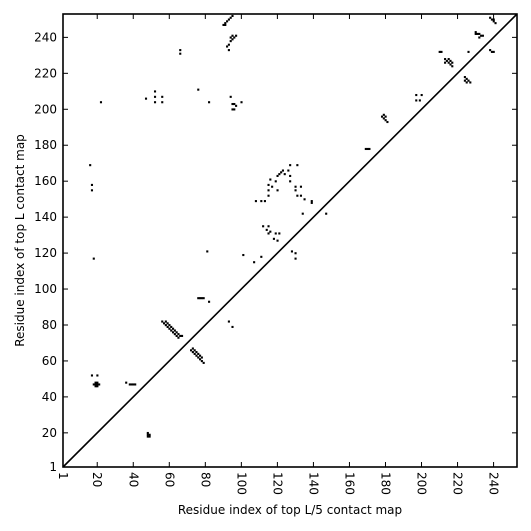 This screenshot has height=531, width=531. I want to click on y-tick-label: 80, so click(49, 325).